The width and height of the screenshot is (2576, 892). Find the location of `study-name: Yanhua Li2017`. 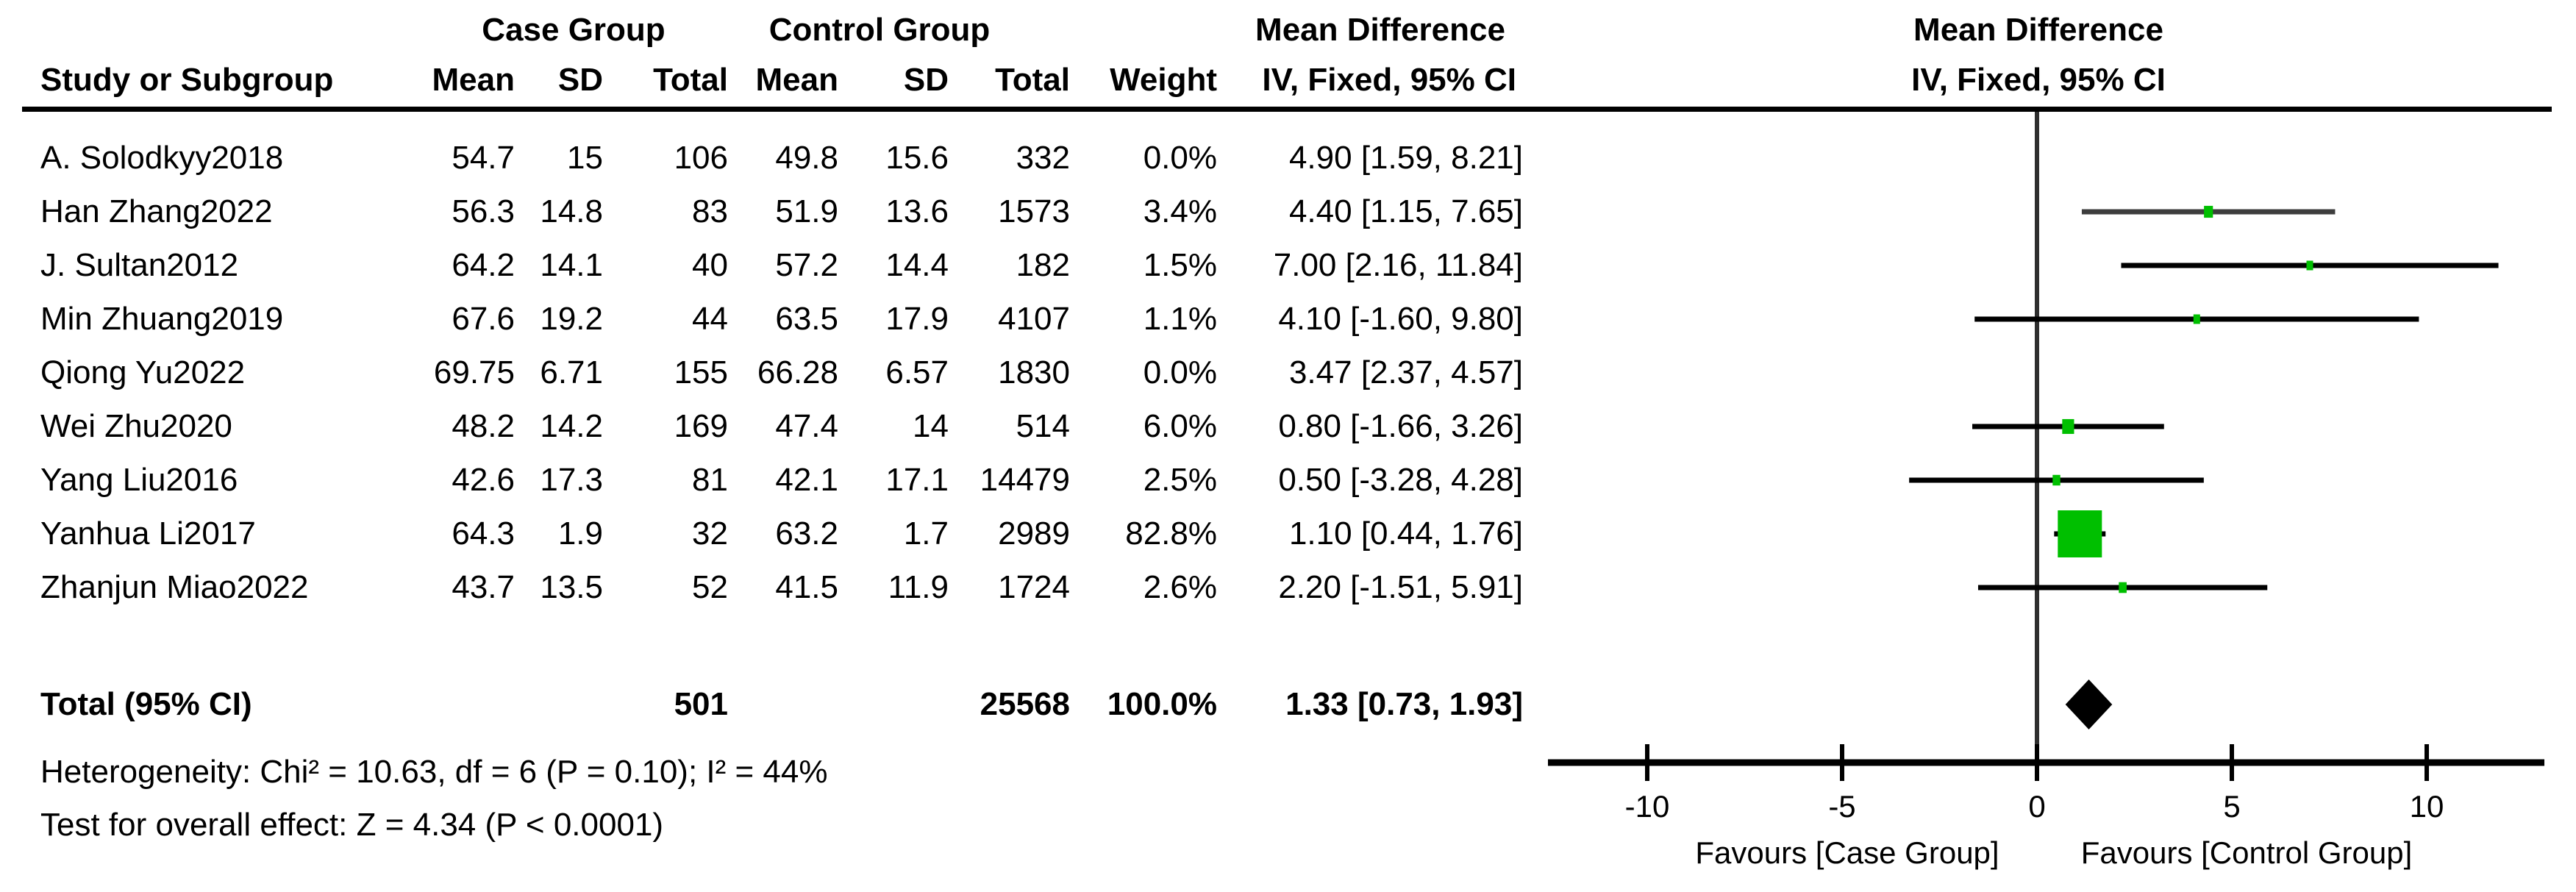

study-name: Yanhua Li2017 is located at coordinates (148, 533).